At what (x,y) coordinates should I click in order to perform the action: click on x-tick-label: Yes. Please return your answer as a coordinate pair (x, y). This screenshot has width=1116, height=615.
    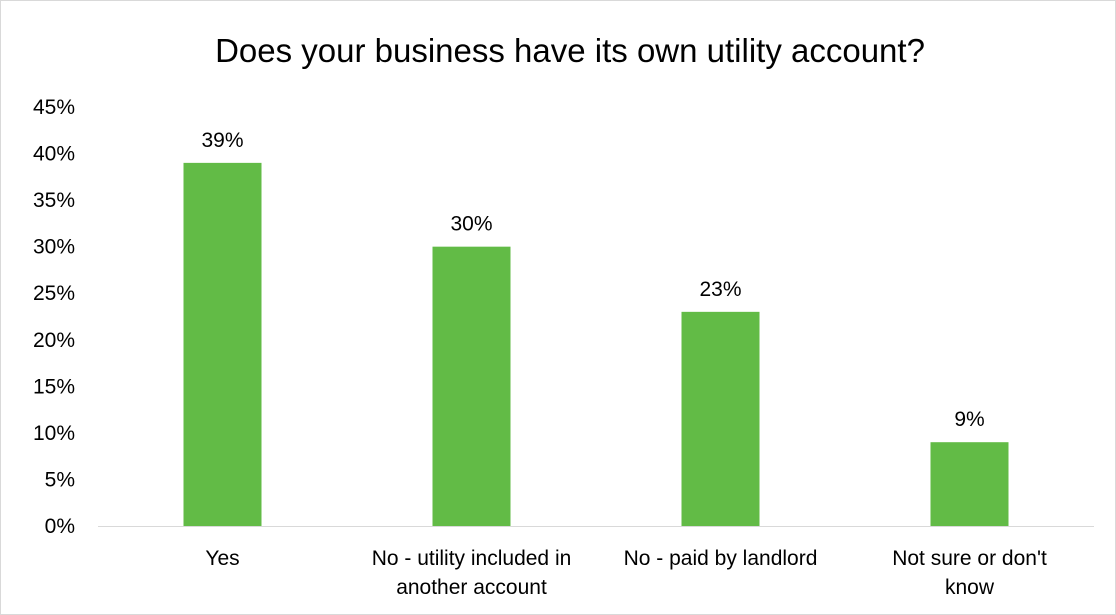
    Looking at the image, I should click on (222, 558).